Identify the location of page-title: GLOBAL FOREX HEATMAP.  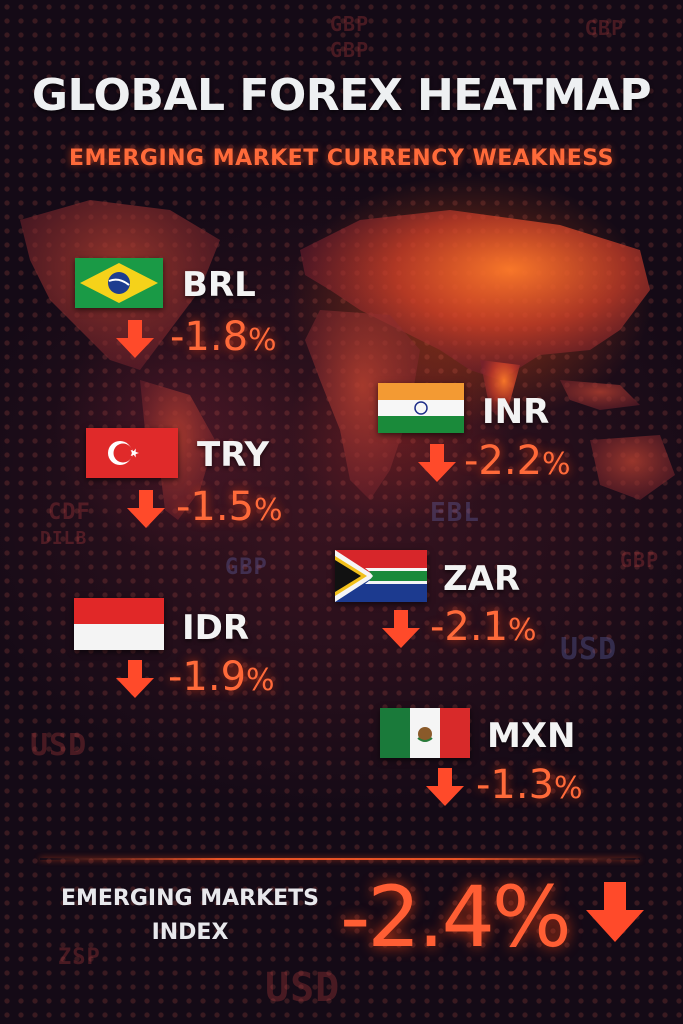
(341, 95).